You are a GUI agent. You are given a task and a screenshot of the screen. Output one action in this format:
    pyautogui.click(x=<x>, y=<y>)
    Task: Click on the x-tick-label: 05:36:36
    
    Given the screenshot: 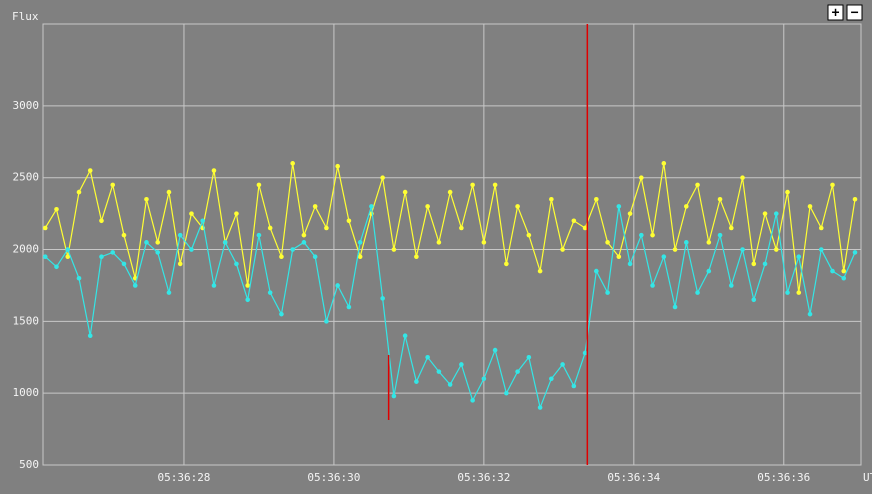 What is the action you would take?
    pyautogui.click(x=783, y=477)
    